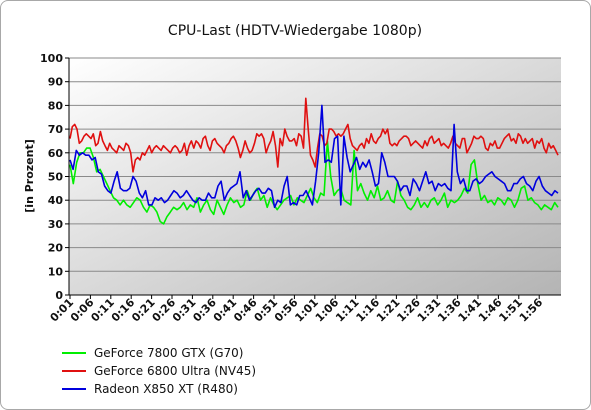 The image size is (591, 410). I want to click on y-tick-label: 40, so click(56, 200).